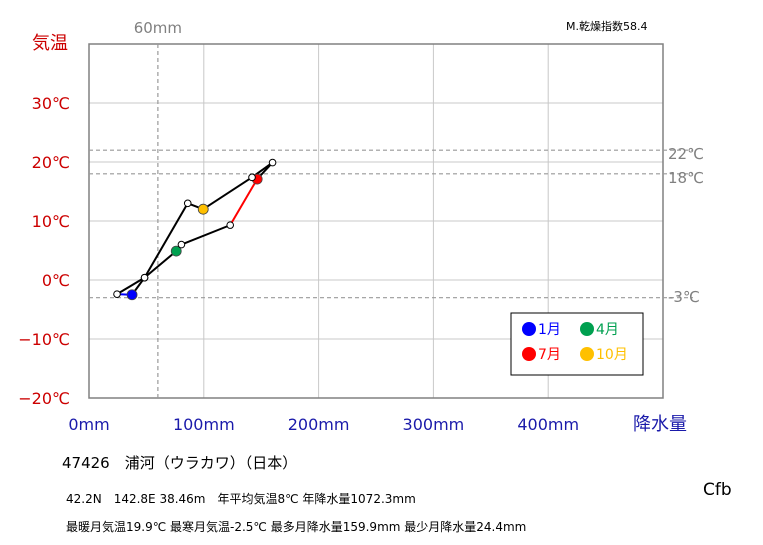  I want to click on y-tick-label: 20℃, so click(51, 162).